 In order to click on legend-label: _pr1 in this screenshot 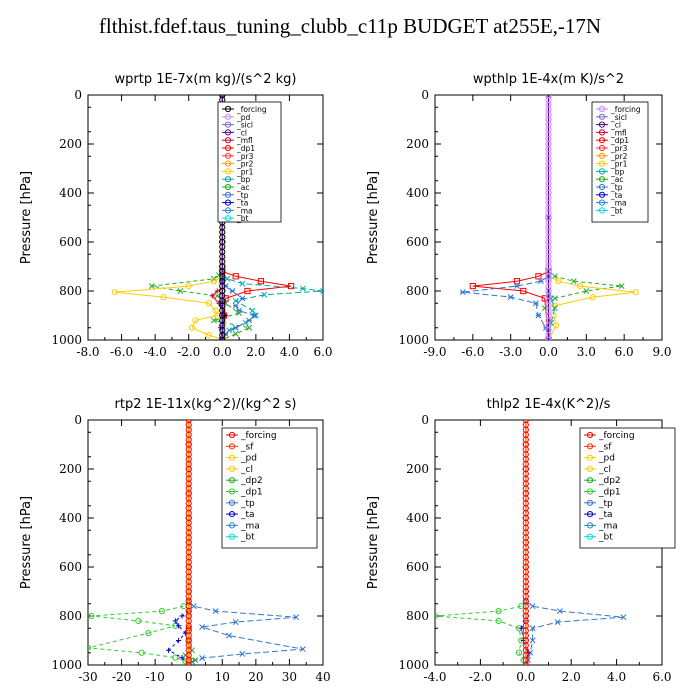, I will do `click(619, 164)`.